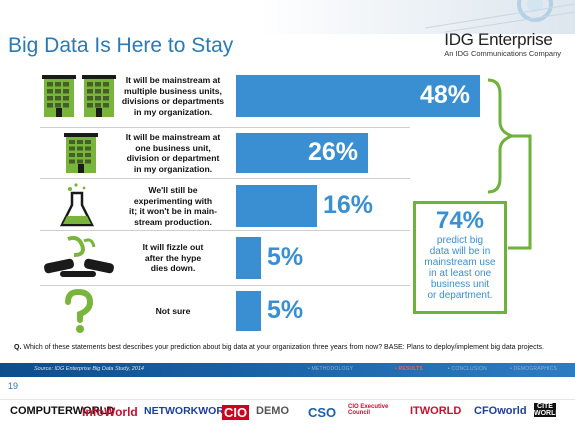 This screenshot has height=426, width=575. Describe the element at coordinates (173, 147) in the screenshot. I see `category-label-line: one business unit,` at that location.